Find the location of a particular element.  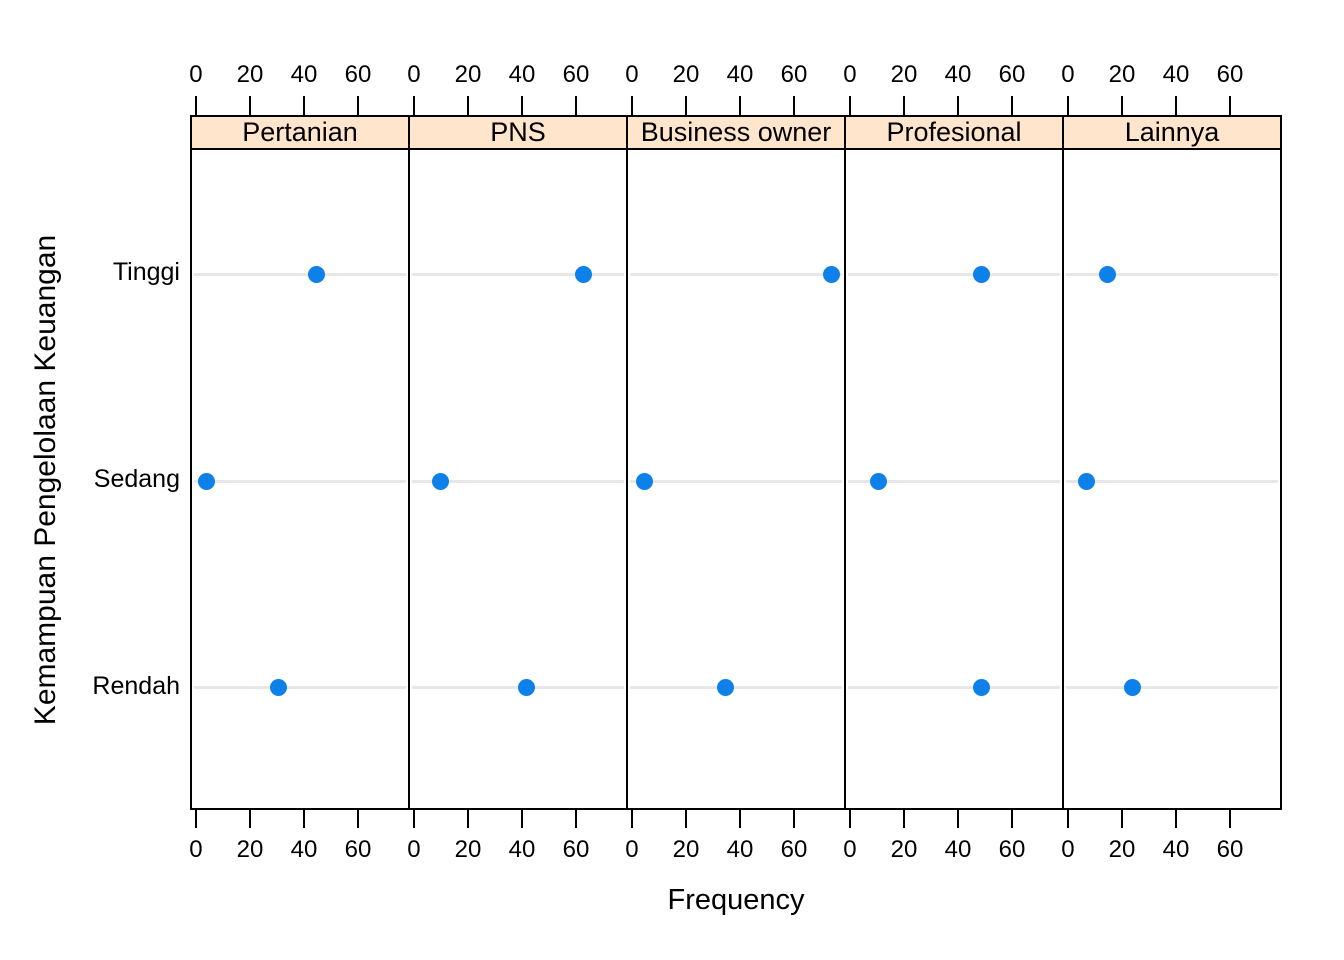

top-x-axis: 0 20 40 60 0 20 40 60 0 20 40 60 0 20 40 60 0 20 40 60 is located at coordinates (735, 57).